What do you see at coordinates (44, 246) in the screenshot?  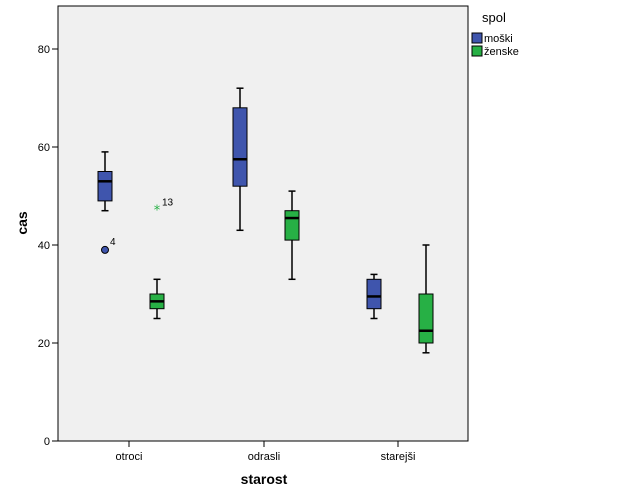 I see `y-tick-label: 40` at bounding box center [44, 246].